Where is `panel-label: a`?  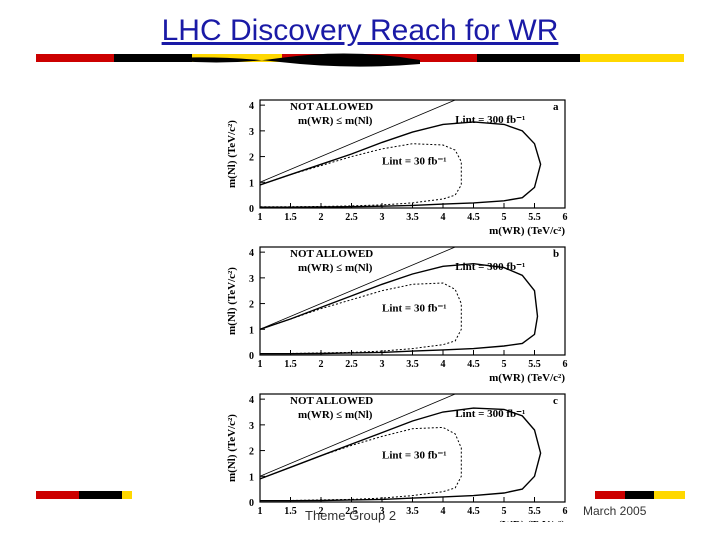
panel-label: a is located at coordinates (556, 107).